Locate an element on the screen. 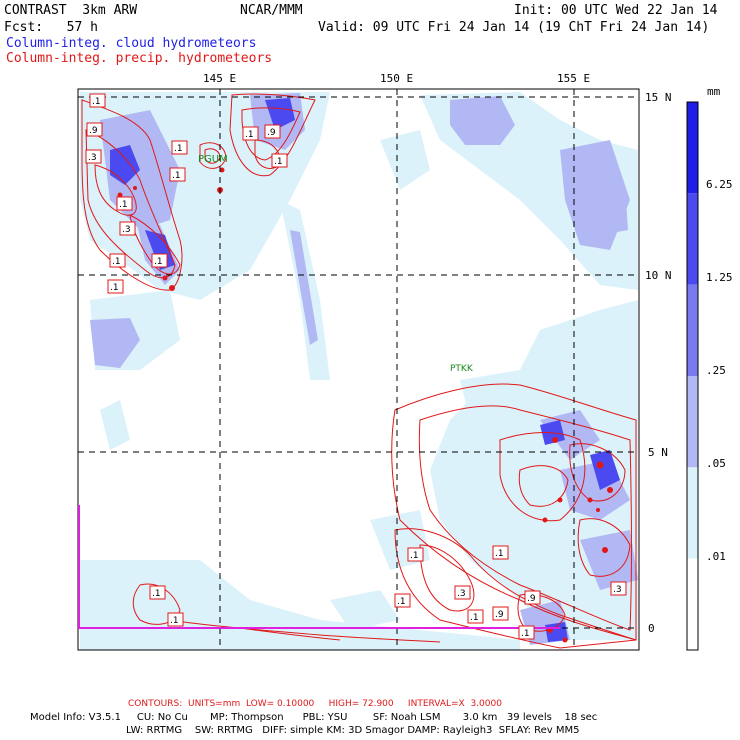 Image resolution: width=740 pixels, height=740 pixels. colorbar-level-1-25: 1.25 is located at coordinates (719, 277).